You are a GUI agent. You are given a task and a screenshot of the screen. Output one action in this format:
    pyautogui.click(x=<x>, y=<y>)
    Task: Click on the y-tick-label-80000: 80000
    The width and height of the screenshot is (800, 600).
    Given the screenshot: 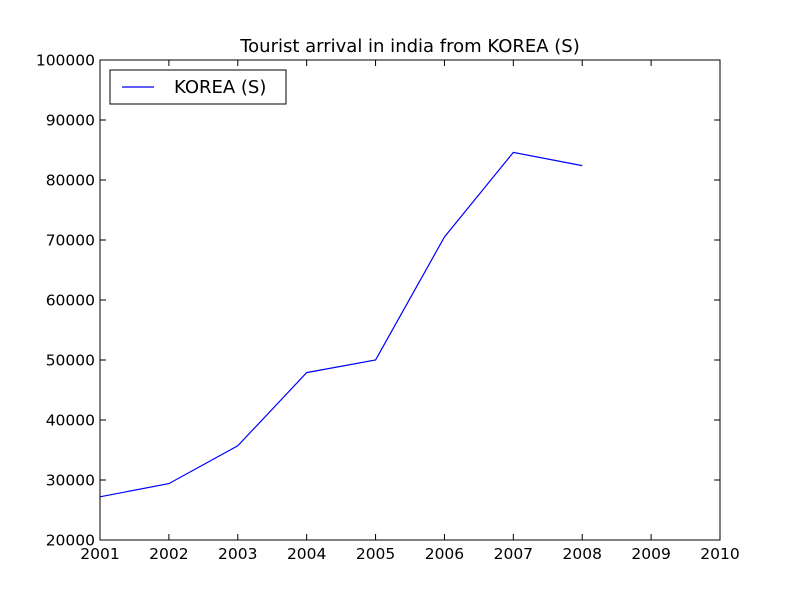 What is the action you would take?
    pyautogui.click(x=70, y=181)
    